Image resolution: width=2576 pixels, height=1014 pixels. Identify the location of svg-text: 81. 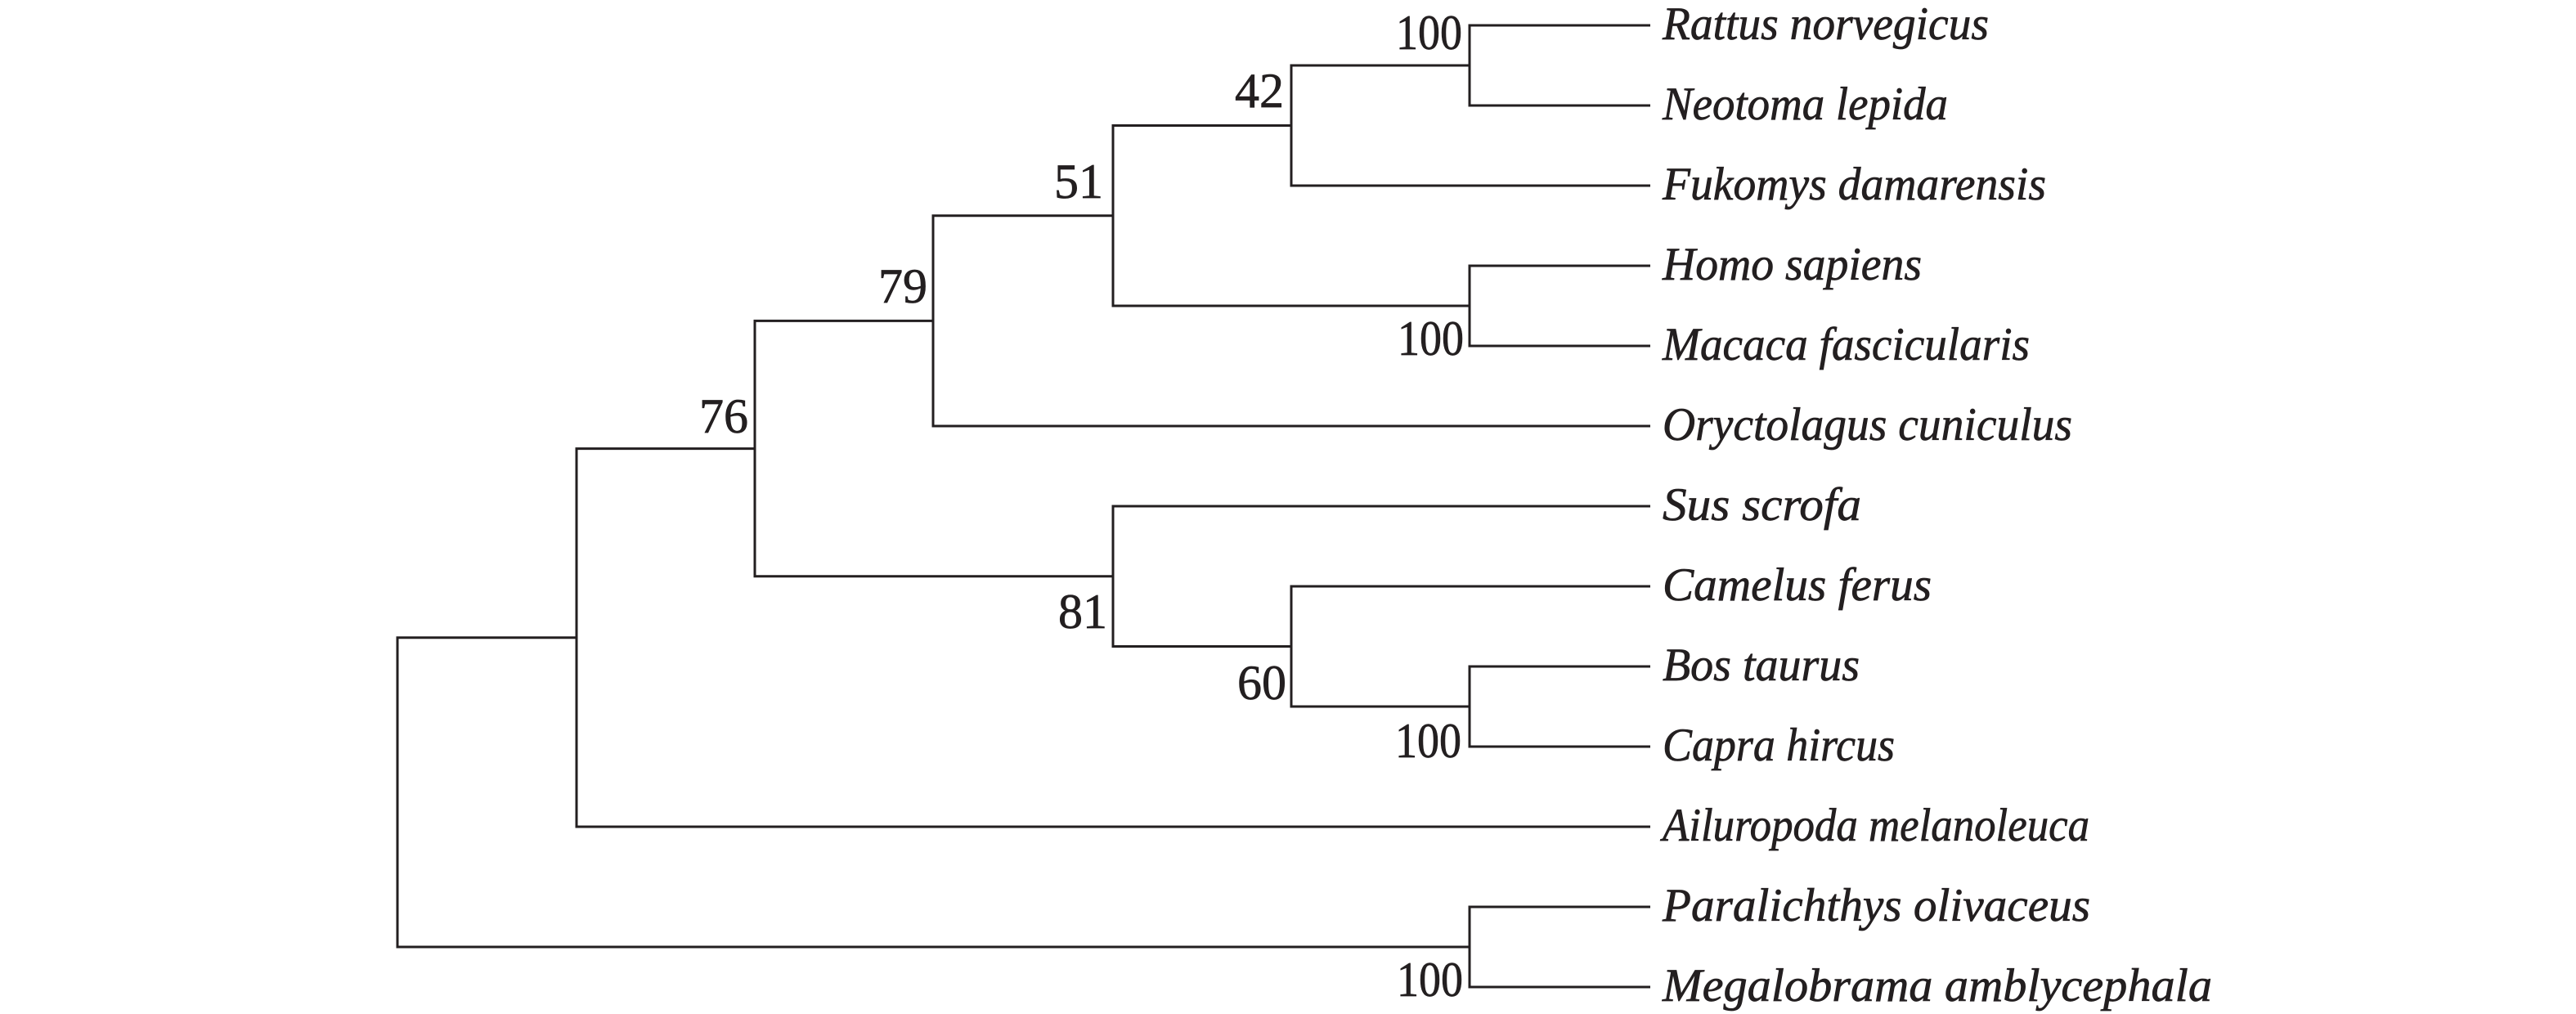
(1082, 612).